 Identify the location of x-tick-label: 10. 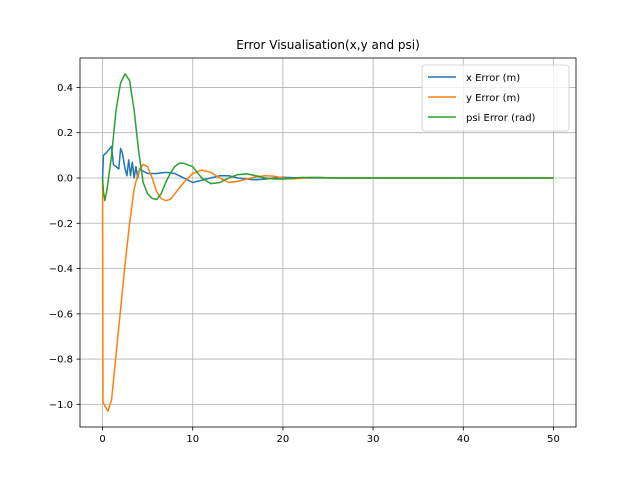
(192, 439).